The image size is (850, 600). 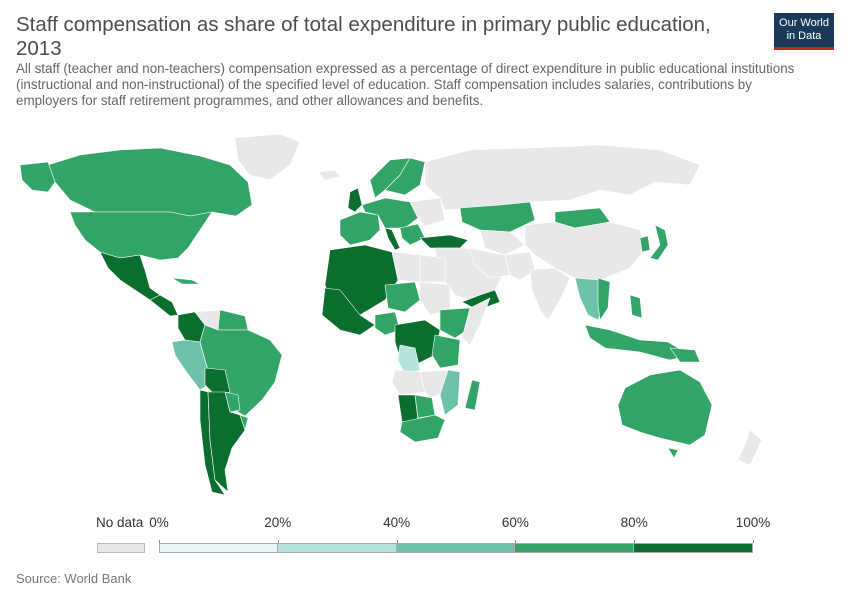 What do you see at coordinates (412, 234) in the screenshot?
I see `balkans` at bounding box center [412, 234].